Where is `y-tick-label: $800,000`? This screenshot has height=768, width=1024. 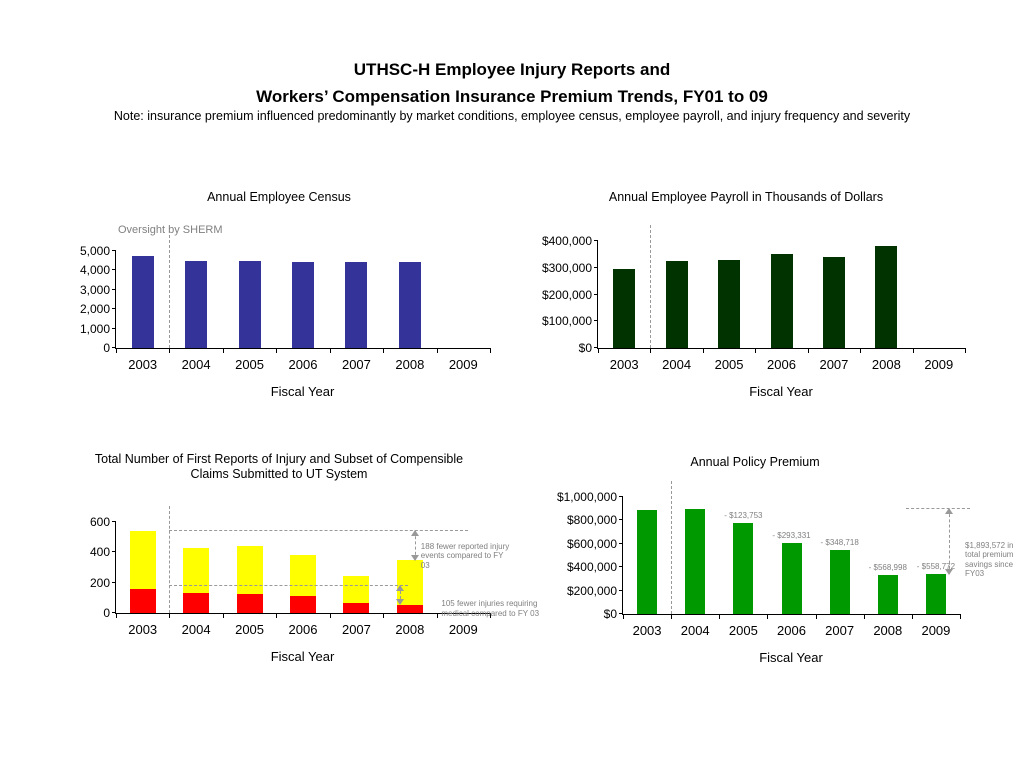
y-tick-label: $800,000 is located at coordinates (591, 520).